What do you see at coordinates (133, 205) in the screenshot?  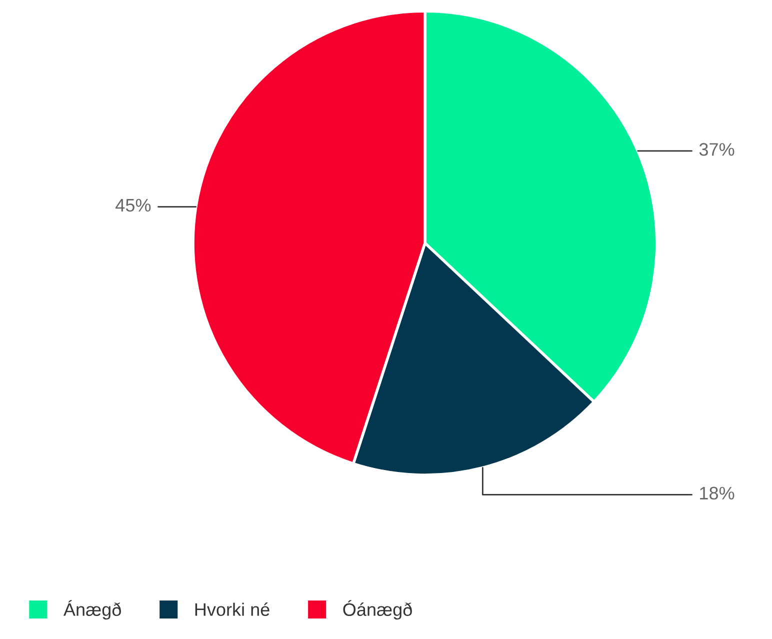 I see `data-label: 45%` at bounding box center [133, 205].